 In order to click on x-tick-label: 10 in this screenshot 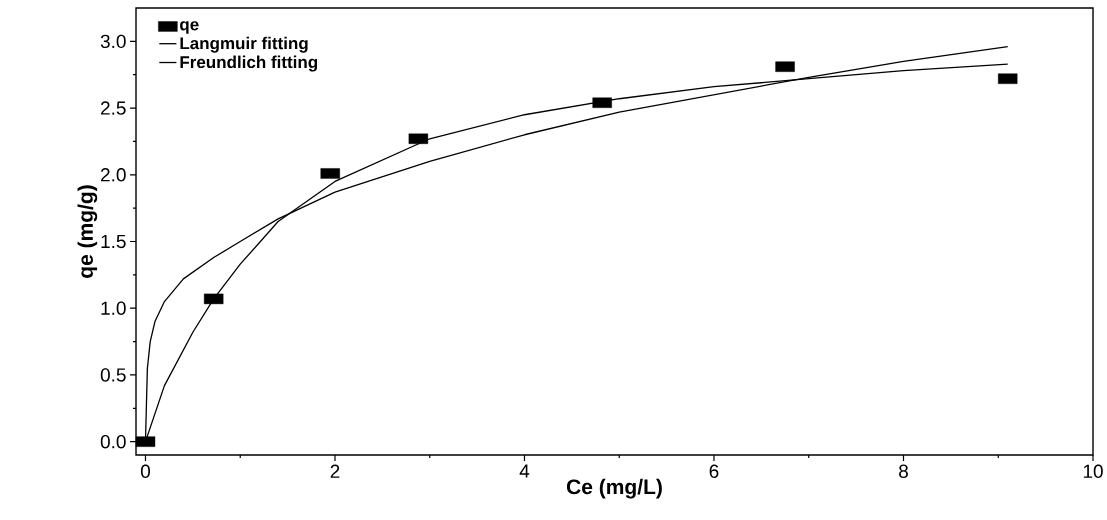, I will do `click(1093, 471)`.